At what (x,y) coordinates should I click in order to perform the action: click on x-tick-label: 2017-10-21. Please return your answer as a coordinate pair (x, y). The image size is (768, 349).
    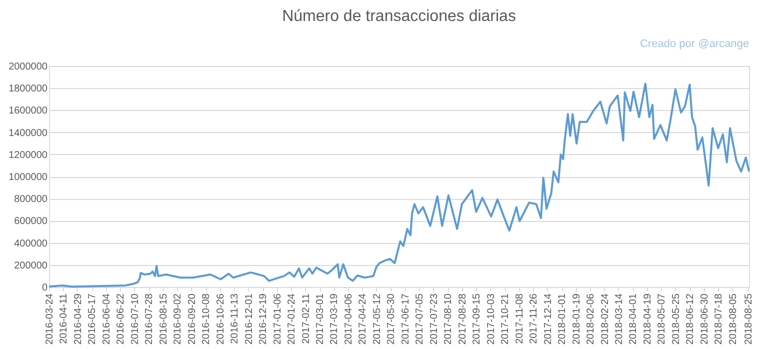
    Looking at the image, I should click on (506, 319).